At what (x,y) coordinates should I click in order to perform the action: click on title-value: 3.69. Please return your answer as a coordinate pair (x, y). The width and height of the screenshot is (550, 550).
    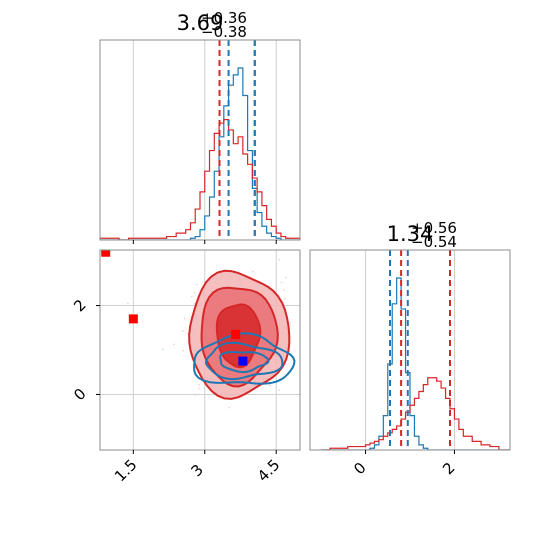
    Looking at the image, I should click on (200, 23).